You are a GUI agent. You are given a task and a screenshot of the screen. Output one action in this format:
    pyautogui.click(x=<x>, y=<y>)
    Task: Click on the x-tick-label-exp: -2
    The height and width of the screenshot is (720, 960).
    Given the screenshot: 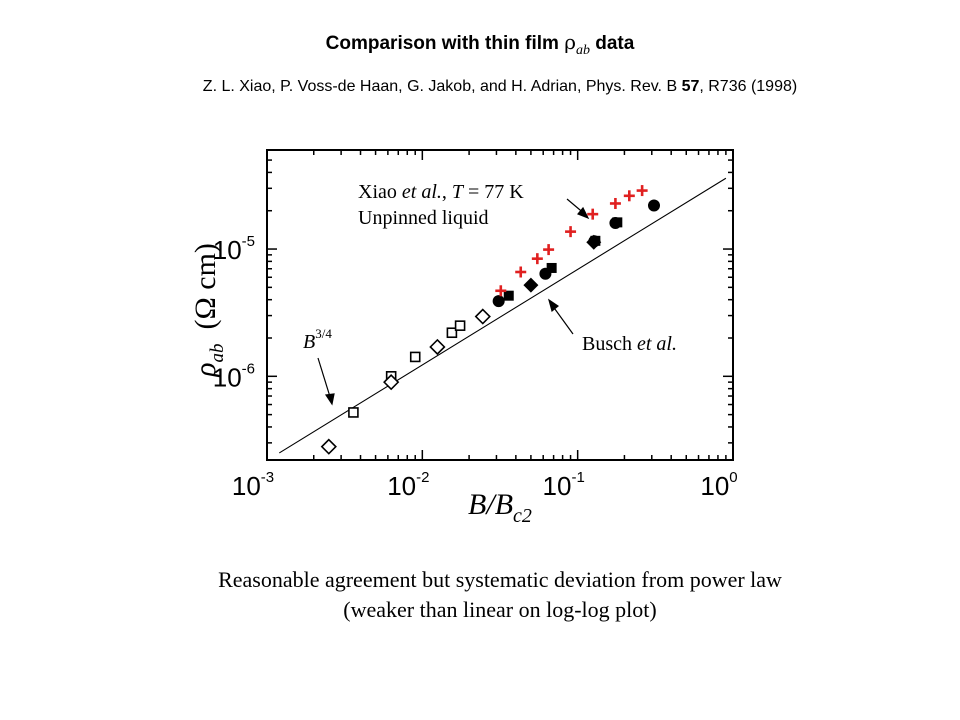 What is the action you would take?
    pyautogui.click(x=422, y=477)
    